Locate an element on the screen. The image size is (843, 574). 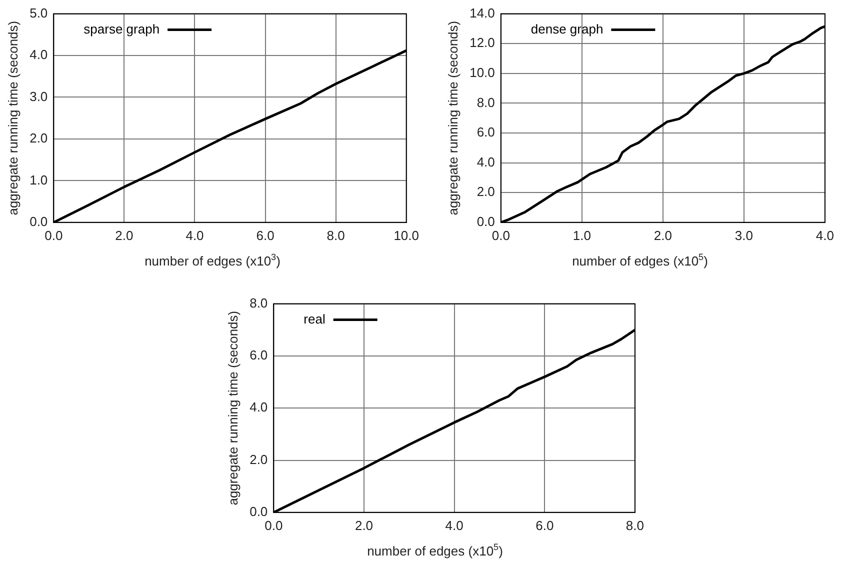
y-tick-label: 3.0 is located at coordinates (39, 96).